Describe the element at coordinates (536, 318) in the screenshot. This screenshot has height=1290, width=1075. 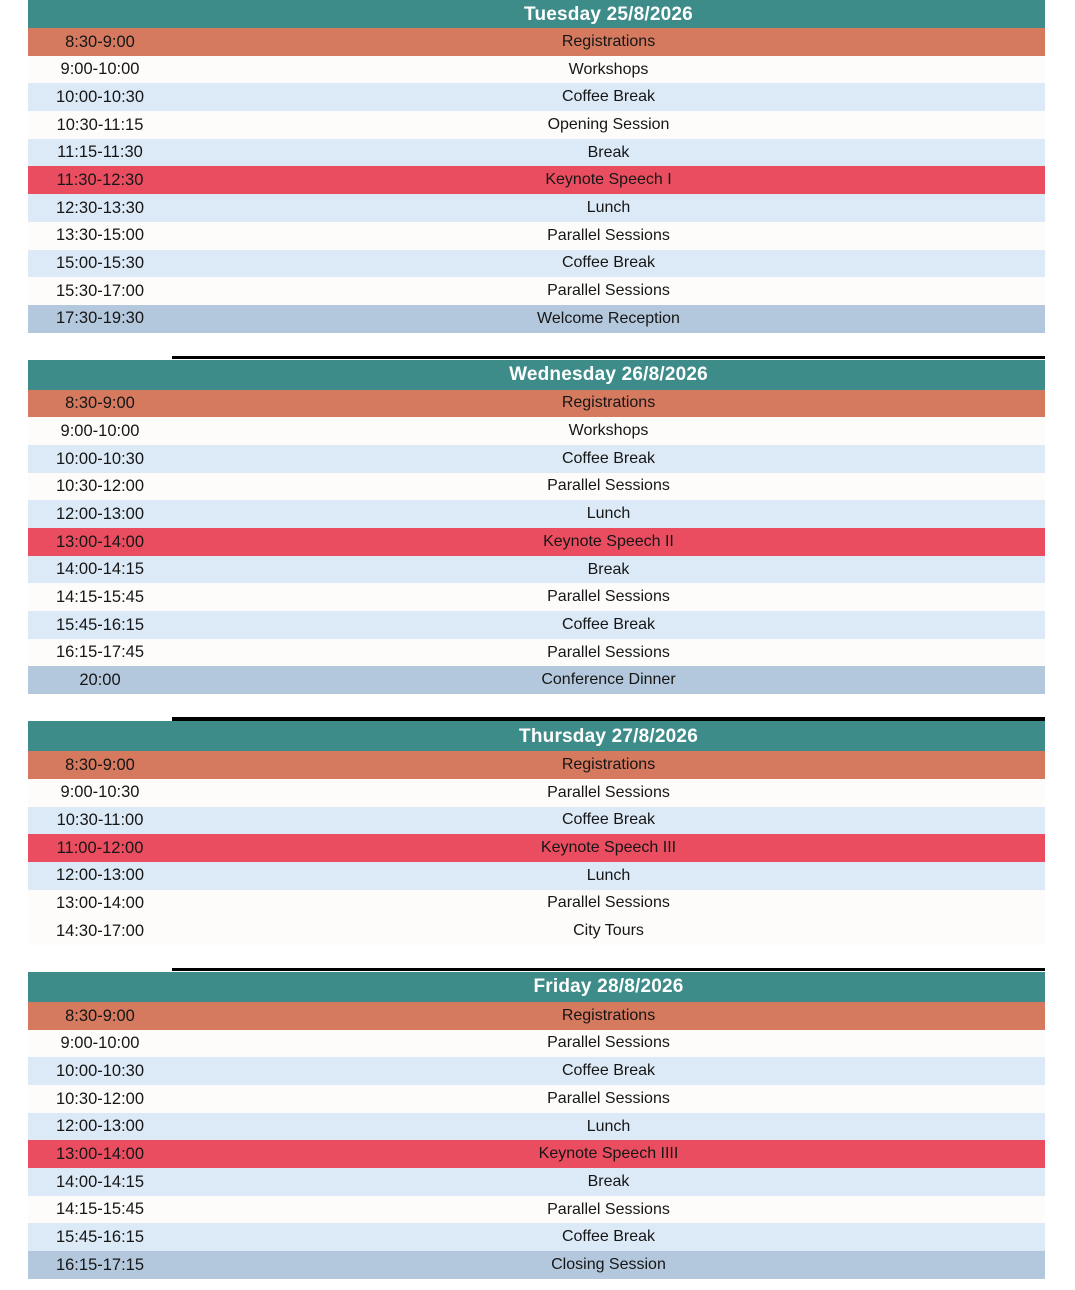
I see `schedule-row: 17:30-19:30 Welcome Reception` at that location.